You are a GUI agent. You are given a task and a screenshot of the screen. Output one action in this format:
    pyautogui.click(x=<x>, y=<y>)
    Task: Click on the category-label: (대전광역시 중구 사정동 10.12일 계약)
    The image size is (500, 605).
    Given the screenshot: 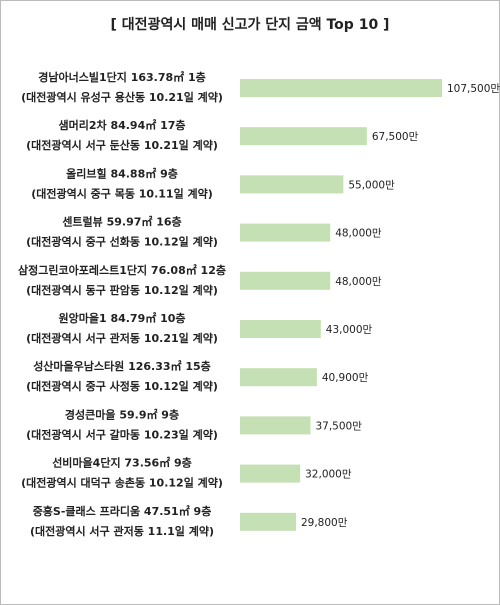 What is the action you would take?
    pyautogui.click(x=122, y=386)
    